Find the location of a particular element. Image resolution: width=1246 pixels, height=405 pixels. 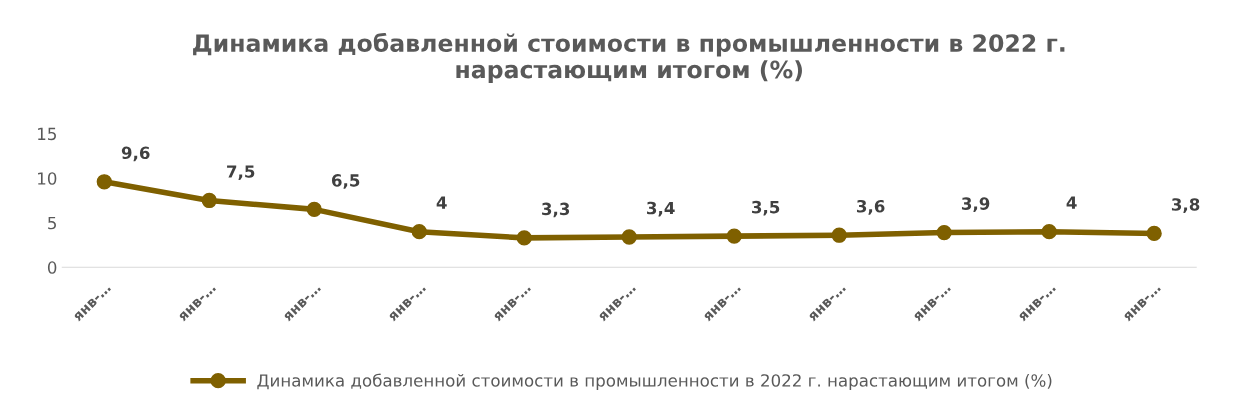

y-tick-label: 15 is located at coordinates (47, 134).